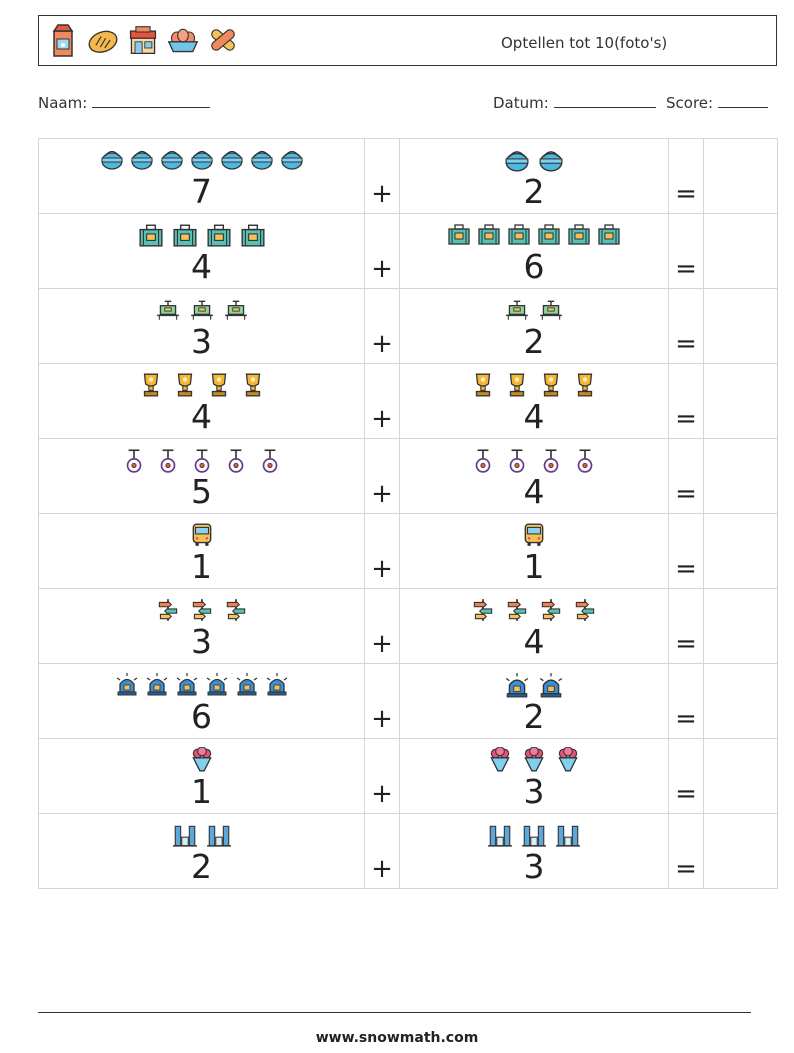 This screenshot has width=794, height=1053. I want to click on worksheet-header: Optellen tot 10(foto's), so click(407, 40).